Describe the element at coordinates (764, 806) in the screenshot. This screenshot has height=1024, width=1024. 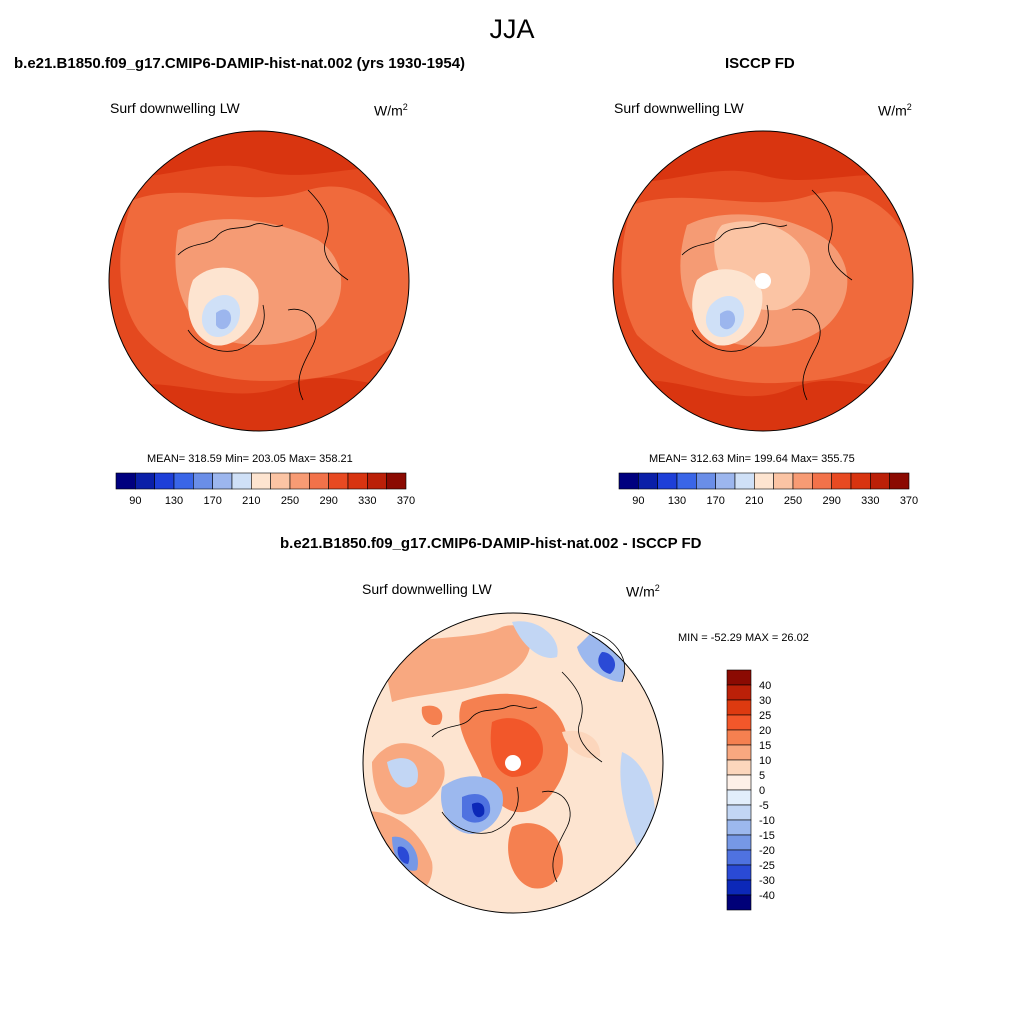
I see `panel3-colorbar-tick-label: -5` at that location.